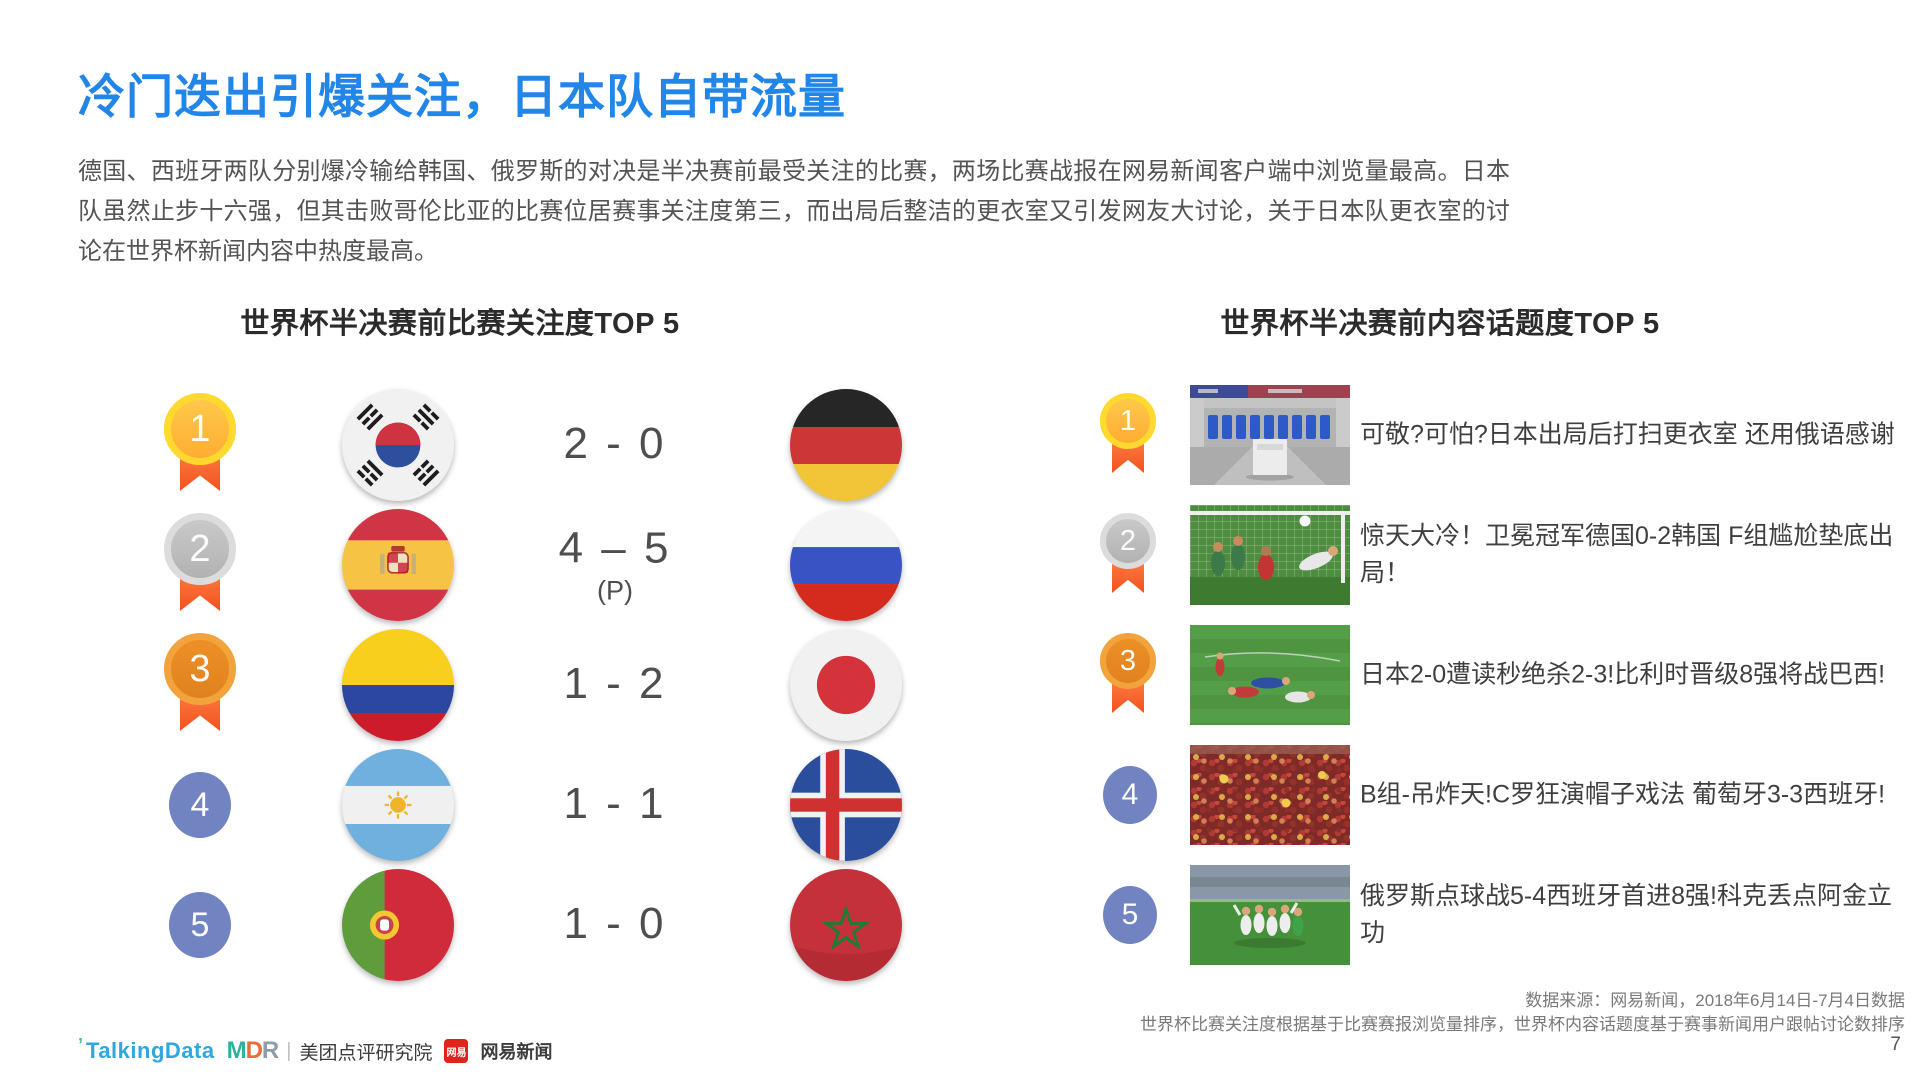  What do you see at coordinates (846, 445) in the screenshot?
I see `germany-flag-icon` at bounding box center [846, 445].